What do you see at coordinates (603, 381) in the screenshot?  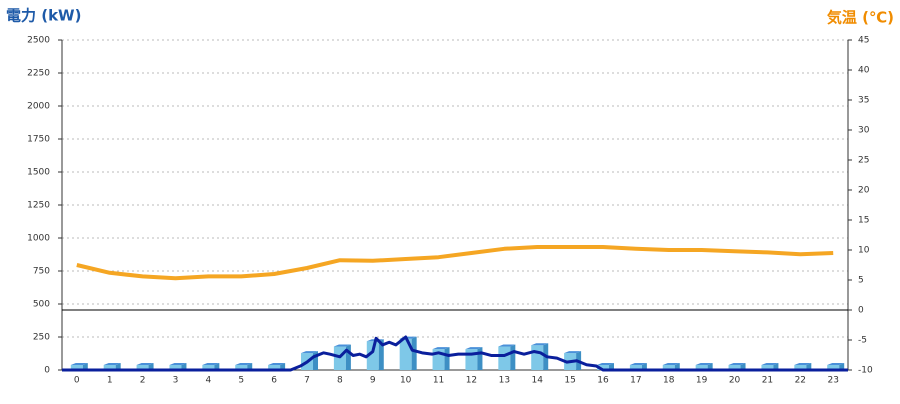 I see `x-tick-label: 16` at bounding box center [603, 381].